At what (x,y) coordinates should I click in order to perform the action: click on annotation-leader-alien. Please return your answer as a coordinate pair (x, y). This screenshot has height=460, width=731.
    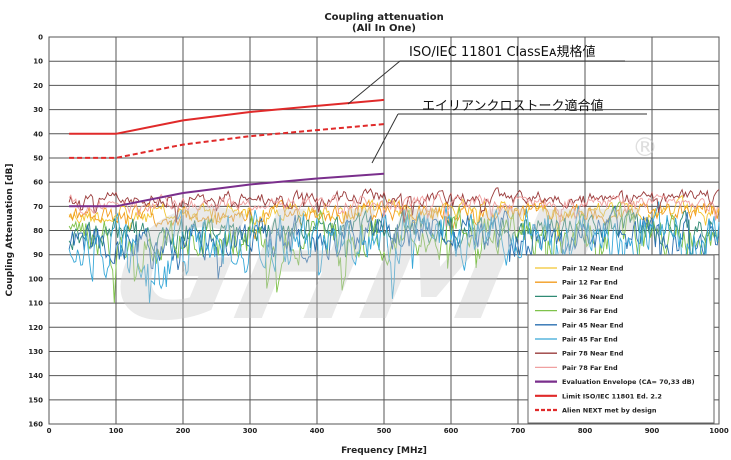
    Looking at the image, I should click on (385, 138).